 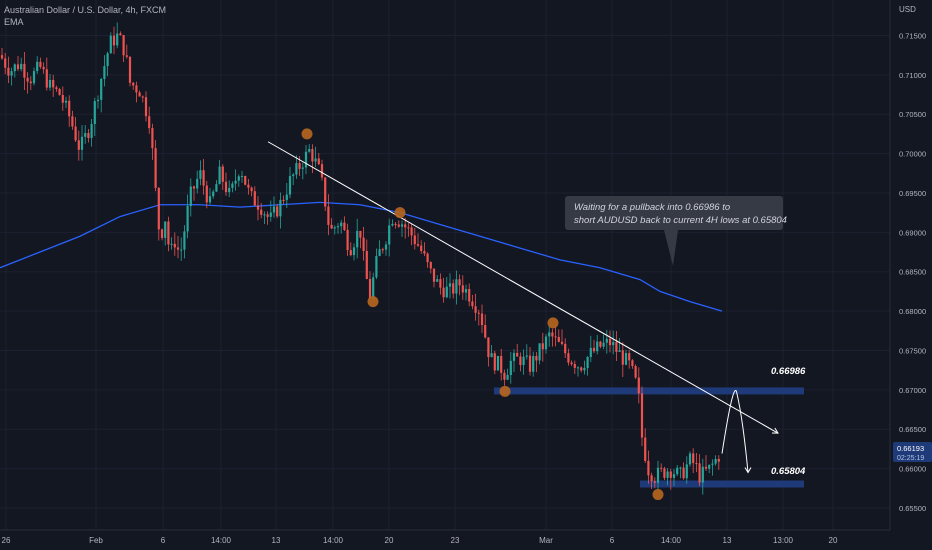 I want to click on price-tick-label: 0.65500, so click(x=912, y=508).